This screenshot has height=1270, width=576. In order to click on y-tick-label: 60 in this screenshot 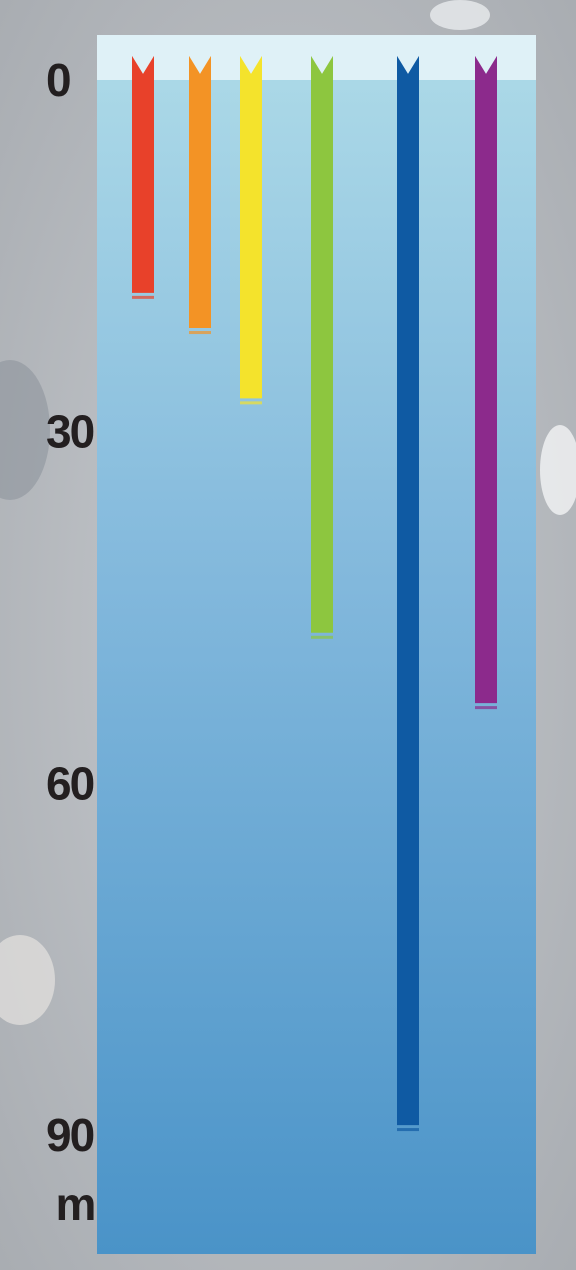, I will do `click(70, 783)`.